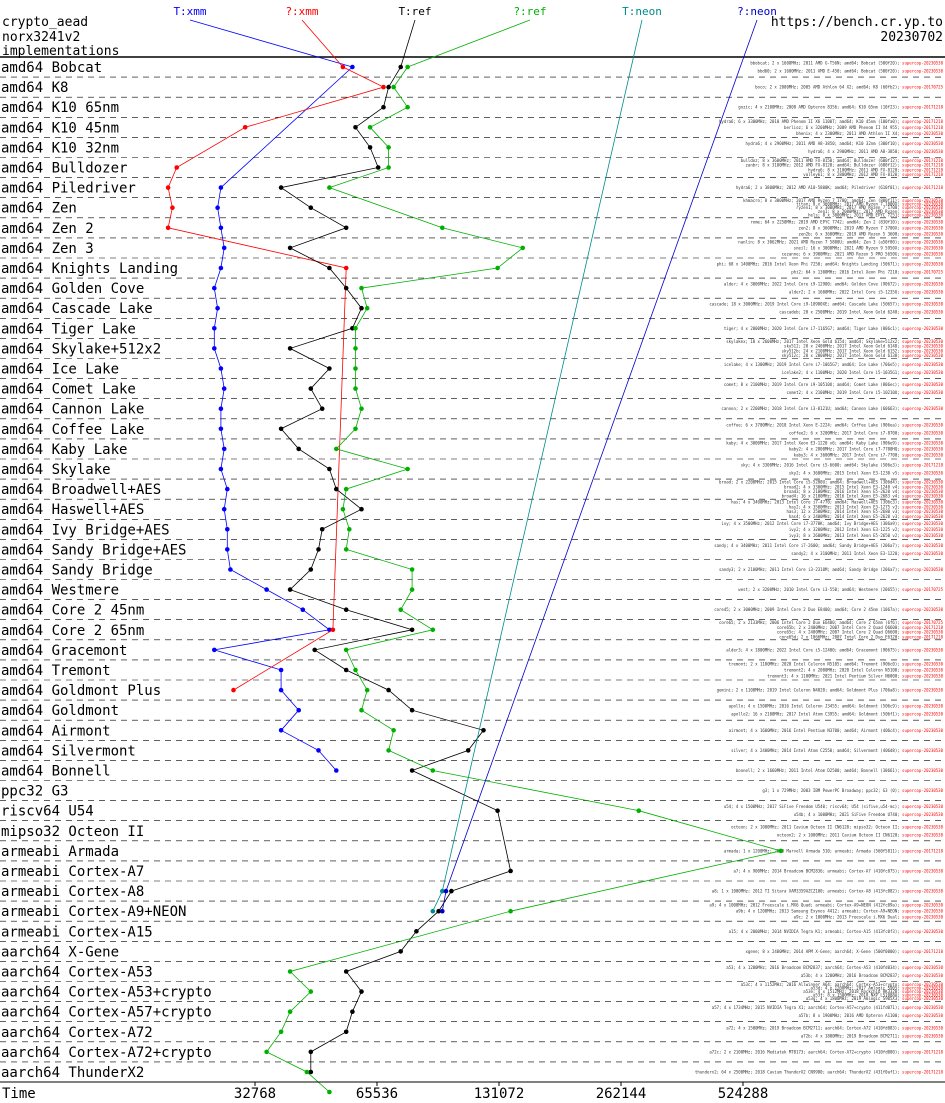 This screenshot has width=945, height=1103. What do you see at coordinates (60, 51) in the screenshot?
I see `header-implementations: implementations` at bounding box center [60, 51].